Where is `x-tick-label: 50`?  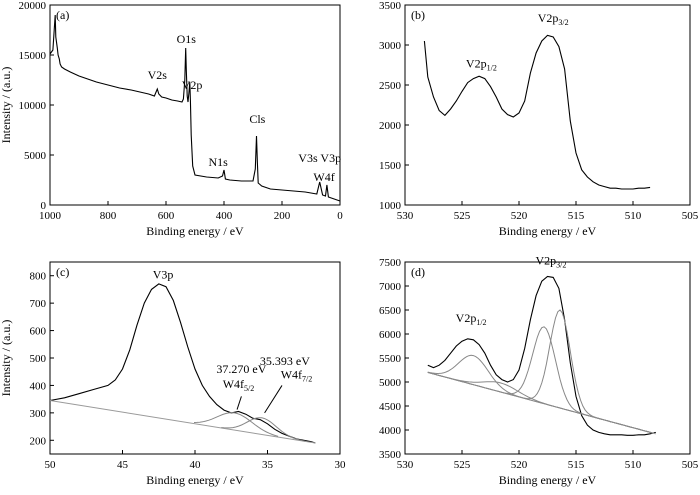
x-tick-label: 50 is located at coordinates (51, 465).